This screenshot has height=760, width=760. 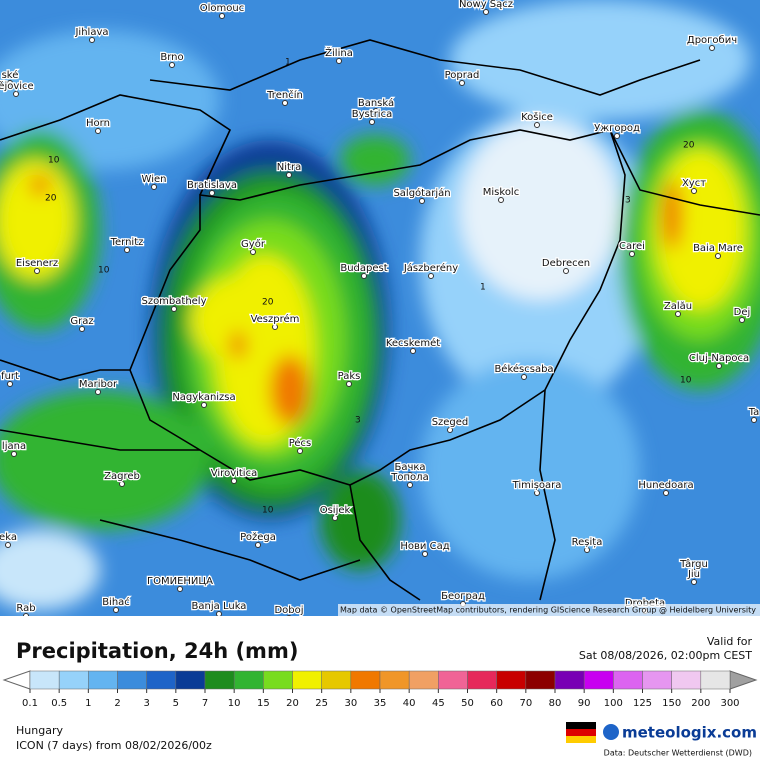 What do you see at coordinates (537, 485) in the screenshot?
I see `city-label: Timișoara` at bounding box center [537, 485].